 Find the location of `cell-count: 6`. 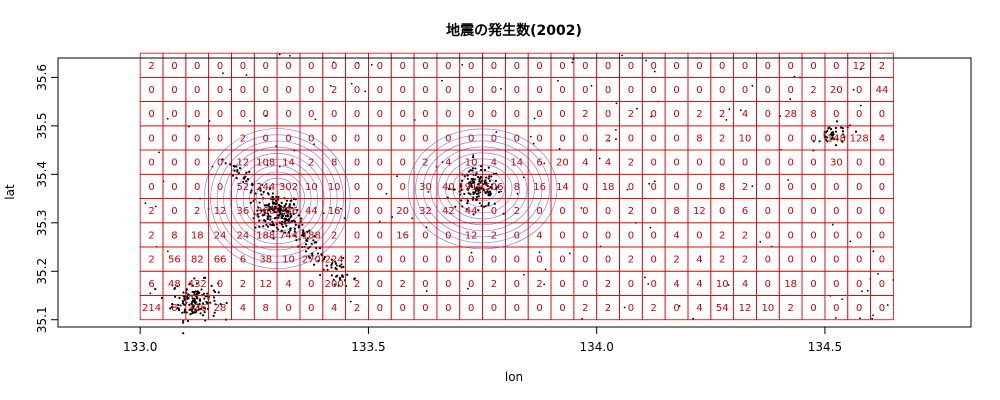

cell-count: 6 is located at coordinates (151, 284).